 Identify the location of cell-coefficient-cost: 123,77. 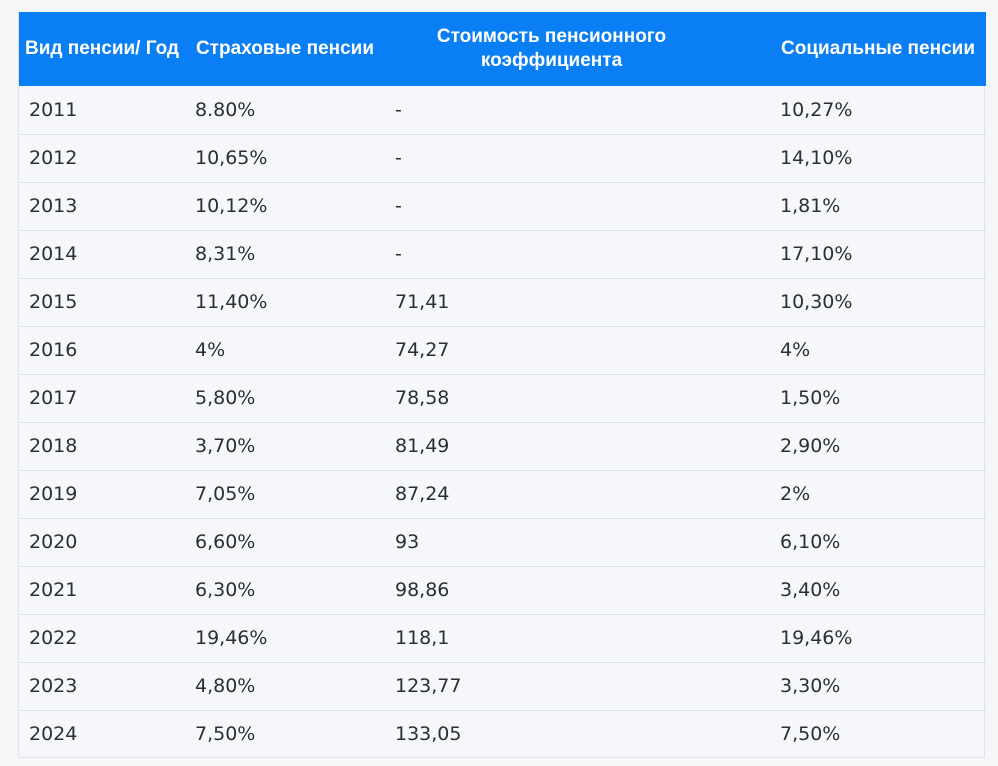
(428, 686).